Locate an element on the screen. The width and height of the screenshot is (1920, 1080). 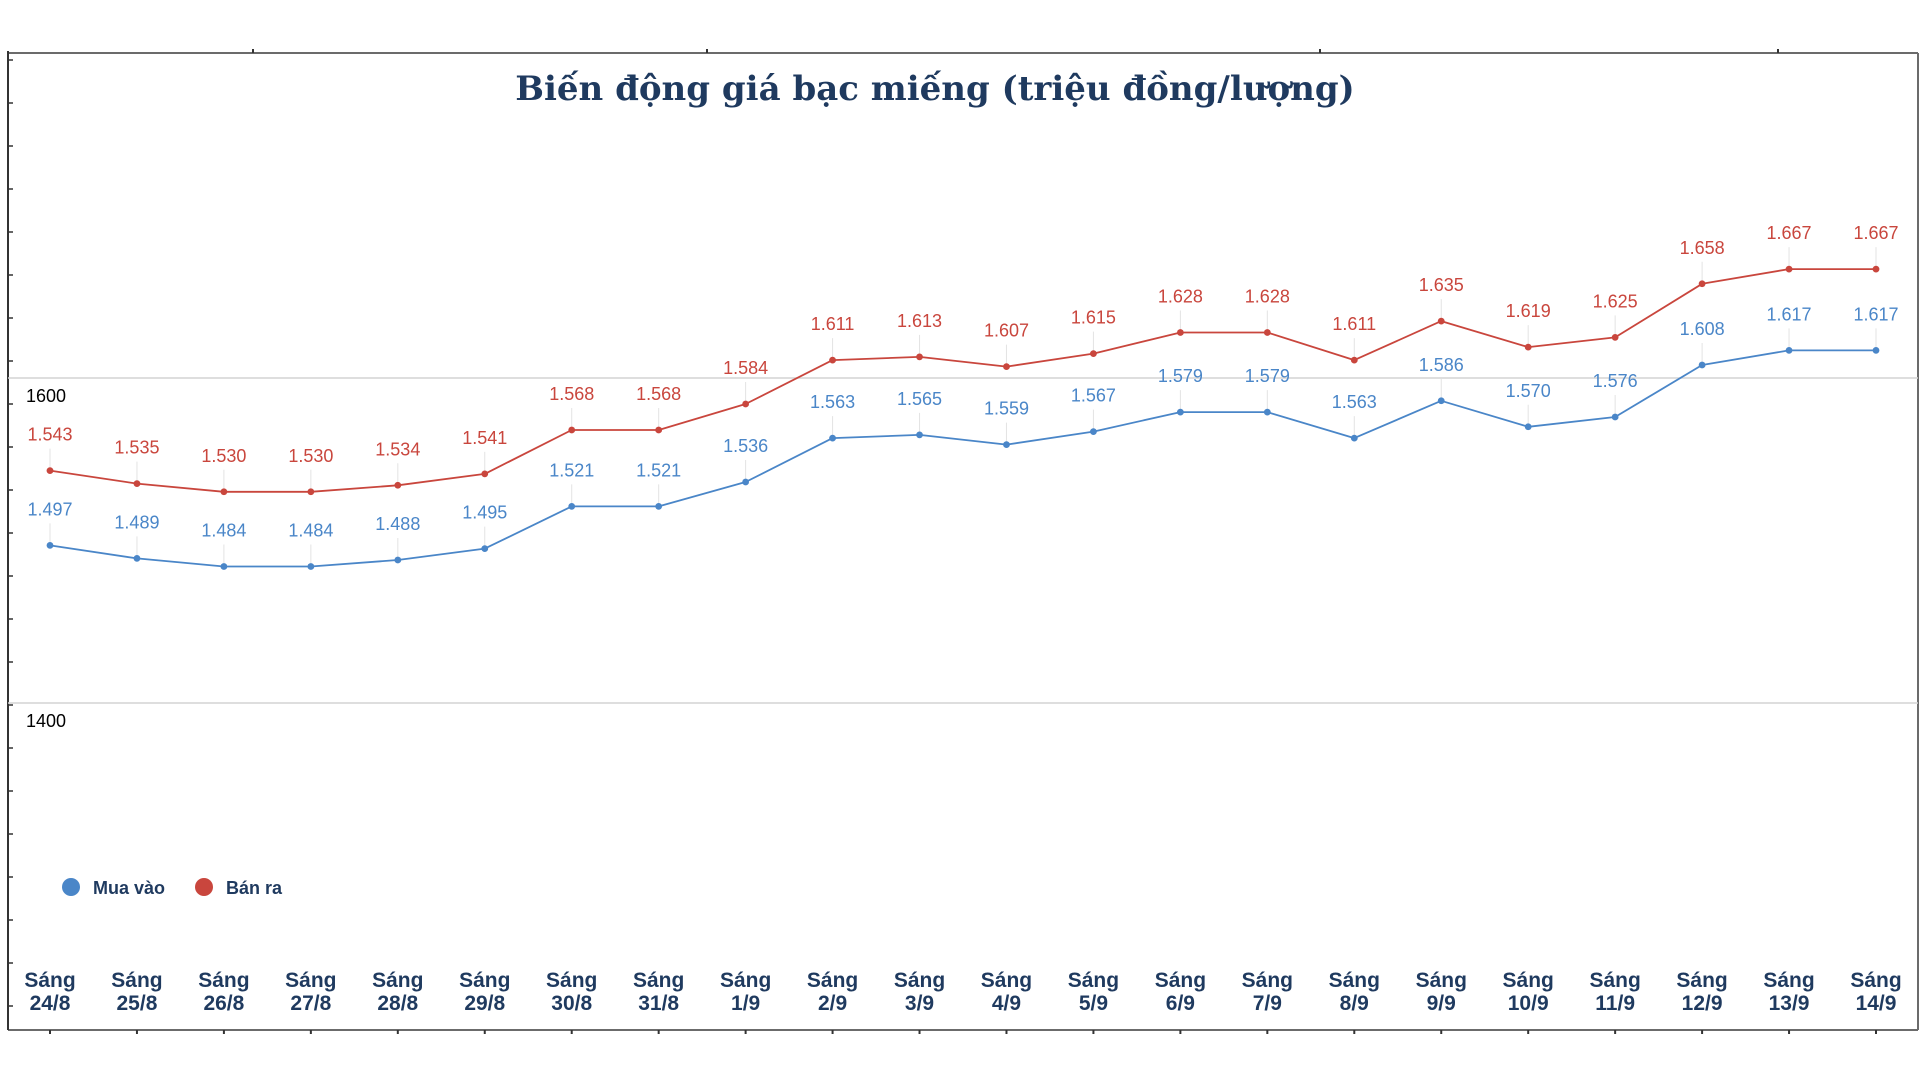
data-label-mua-vao: 1.536 is located at coordinates (745, 446).